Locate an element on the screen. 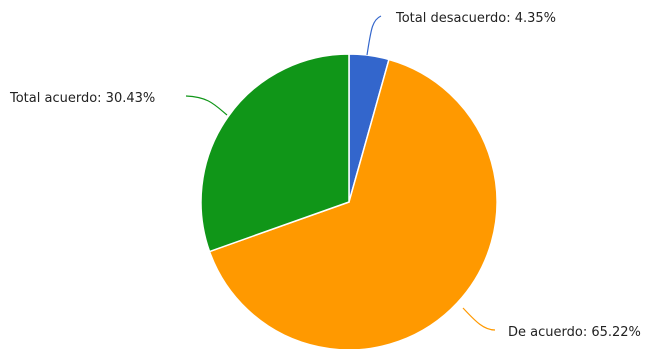  slice-label-total-acuerdo: Total acuerdo: 30.43% is located at coordinates (82, 98).